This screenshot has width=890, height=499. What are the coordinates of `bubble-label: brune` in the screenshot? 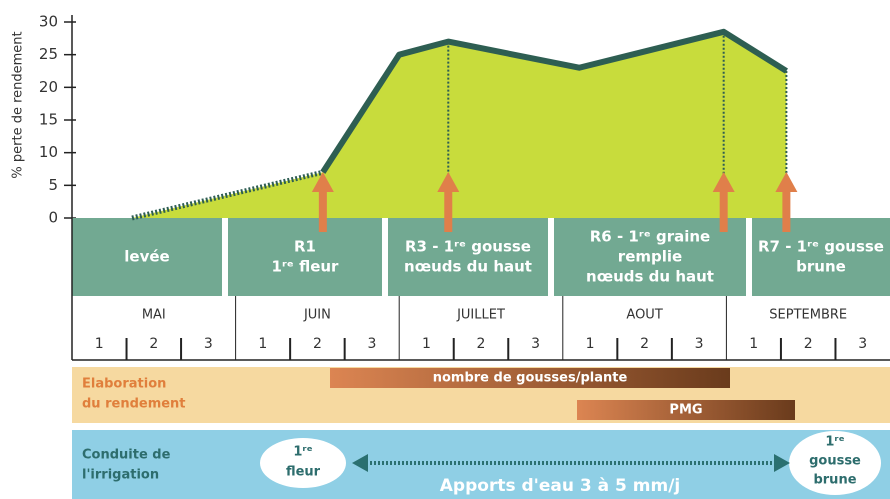 It's located at (834, 480).